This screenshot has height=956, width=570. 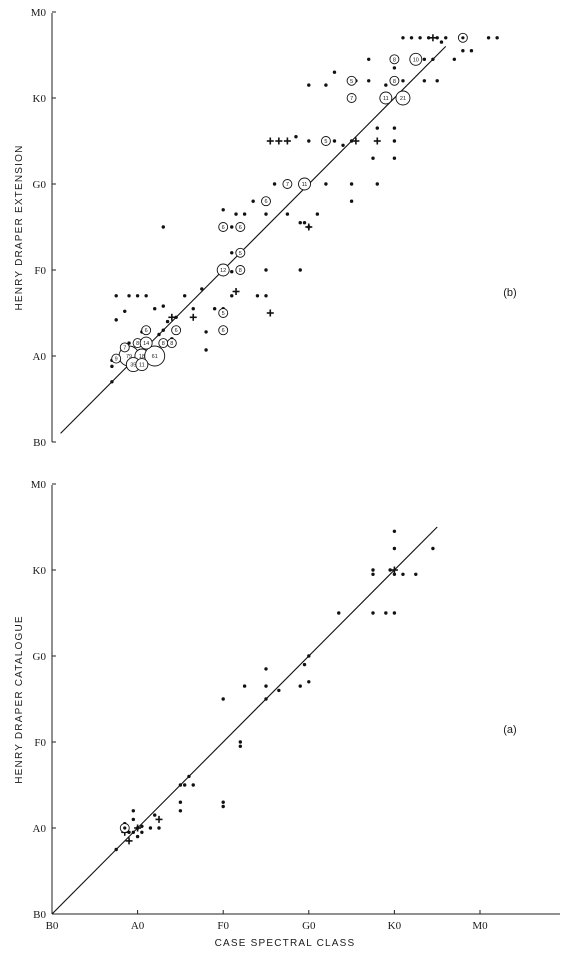 I want to click on y-axis-label: HENRY DRAPER CATALOGUE, so click(x=19, y=699).